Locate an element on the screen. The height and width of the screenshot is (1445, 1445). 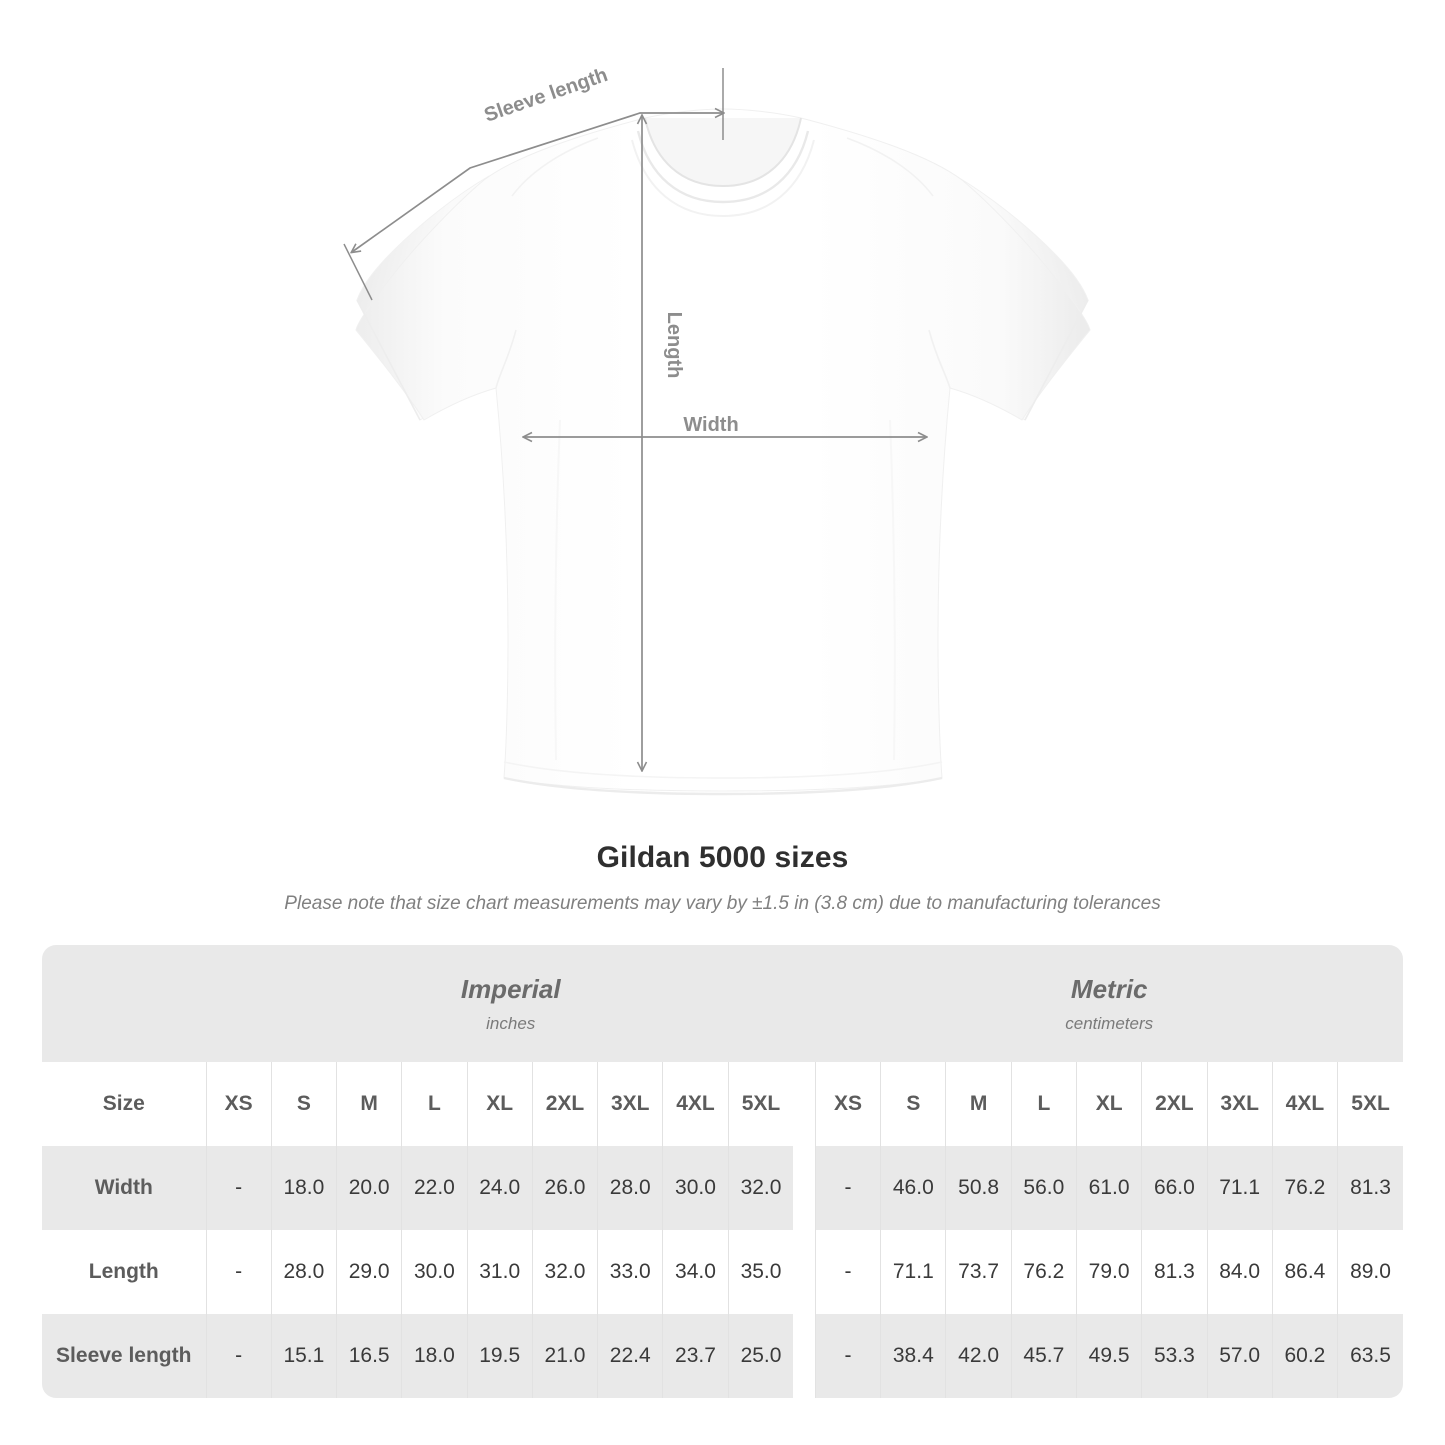
cell-sleeve-length-metric-xs: - is located at coordinates (847, 1356).